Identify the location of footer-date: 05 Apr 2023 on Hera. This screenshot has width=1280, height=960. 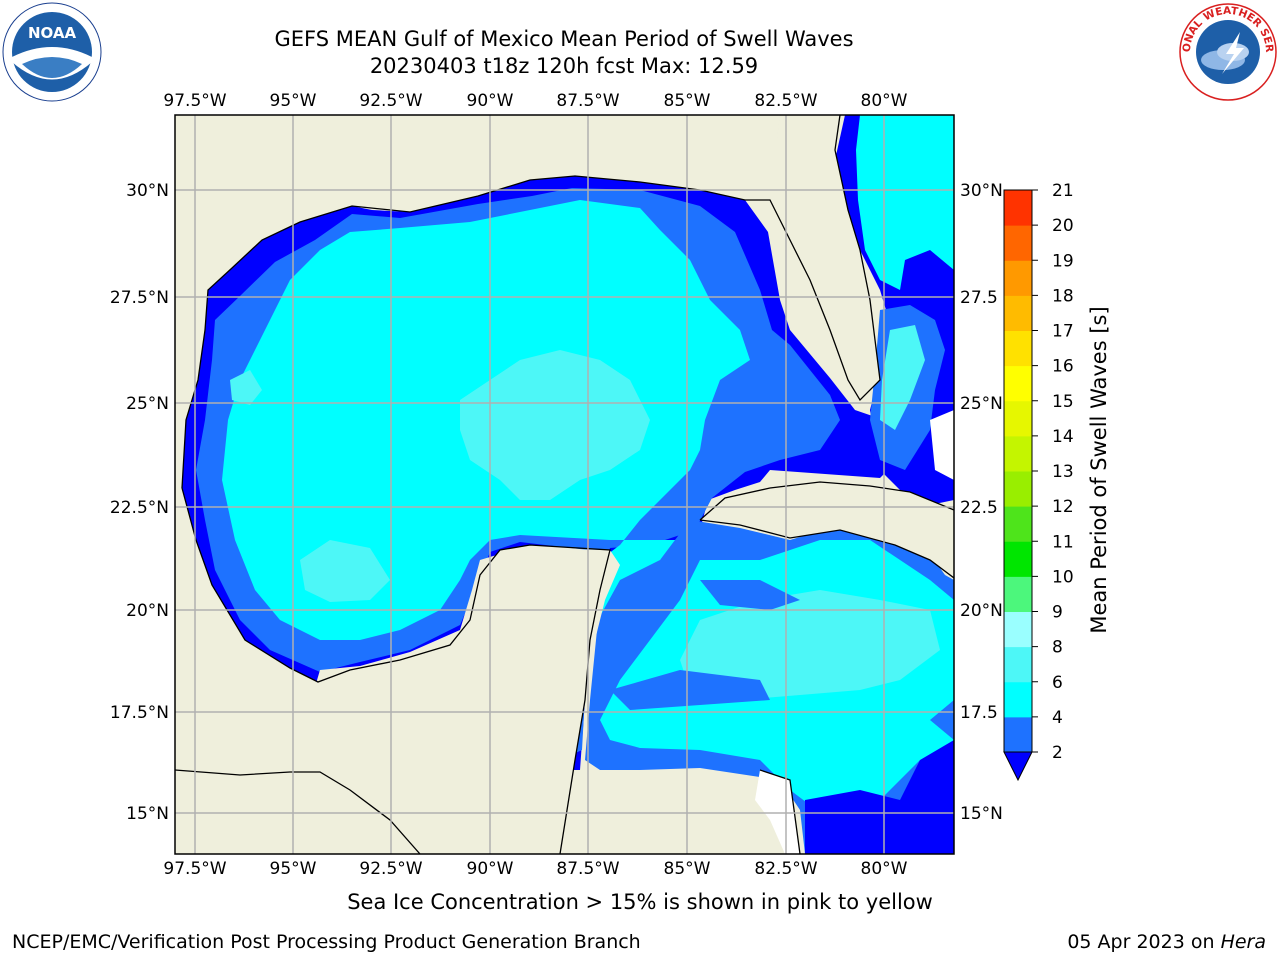
(1166, 942).